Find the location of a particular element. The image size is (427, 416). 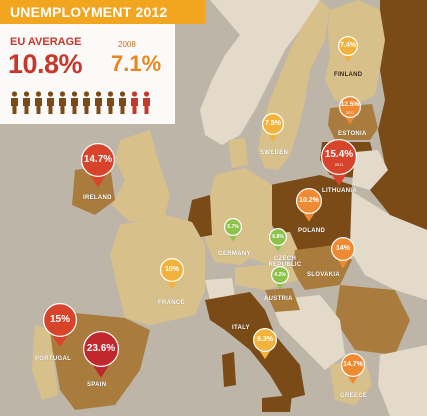

marker-spain: 23.6% is located at coordinates (101, 354).